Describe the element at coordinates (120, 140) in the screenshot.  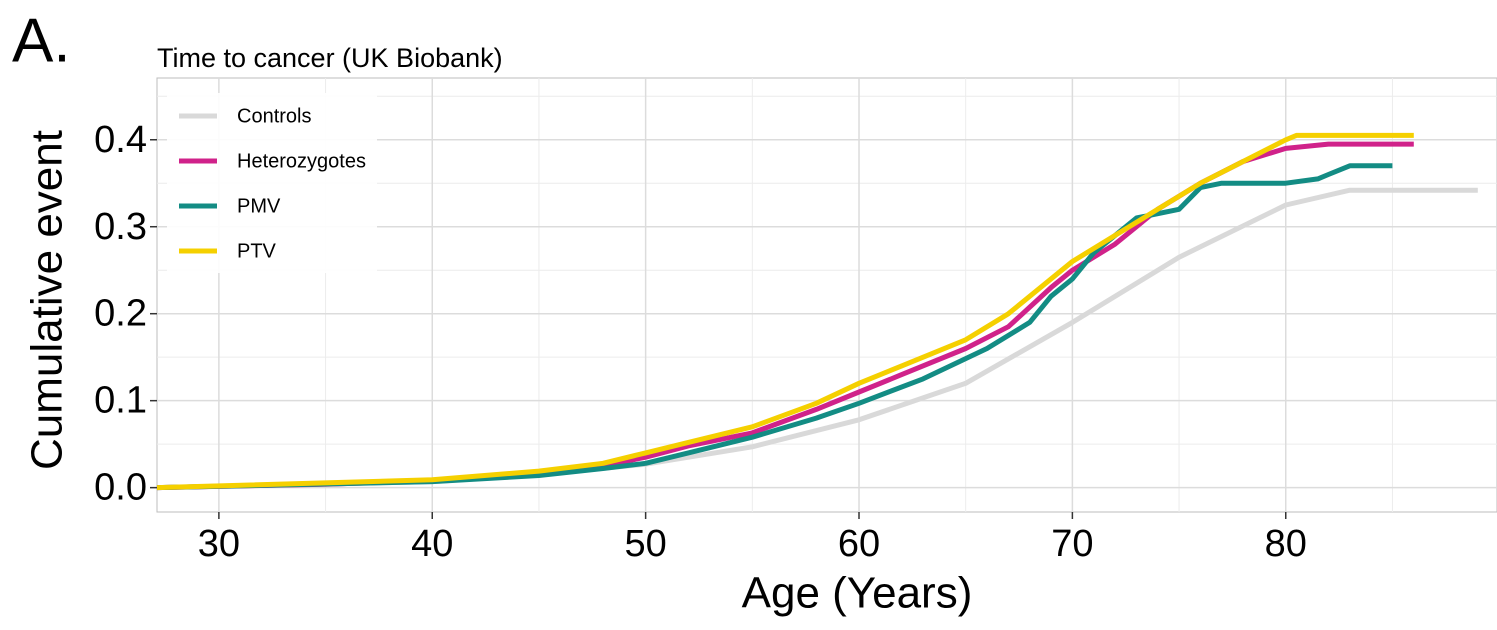
I see `y-tick-label: 0.4` at that location.